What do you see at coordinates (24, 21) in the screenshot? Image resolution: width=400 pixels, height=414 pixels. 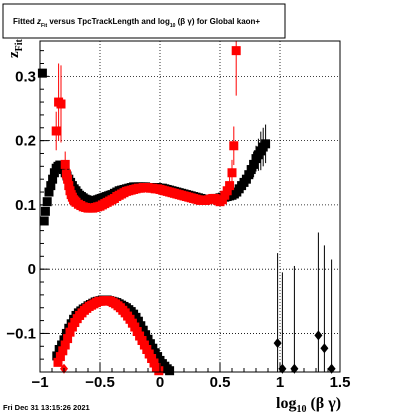 I see `title-prefix: Fitted` at bounding box center [24, 21].